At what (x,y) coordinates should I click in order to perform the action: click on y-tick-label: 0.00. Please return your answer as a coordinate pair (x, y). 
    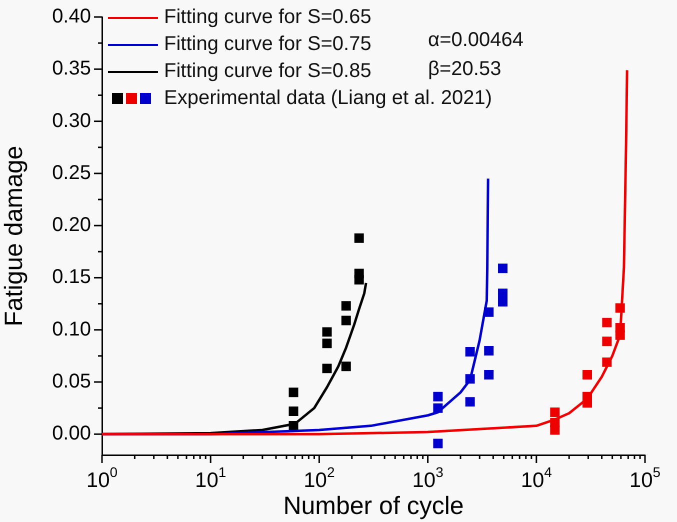
    Looking at the image, I should click on (71, 433).